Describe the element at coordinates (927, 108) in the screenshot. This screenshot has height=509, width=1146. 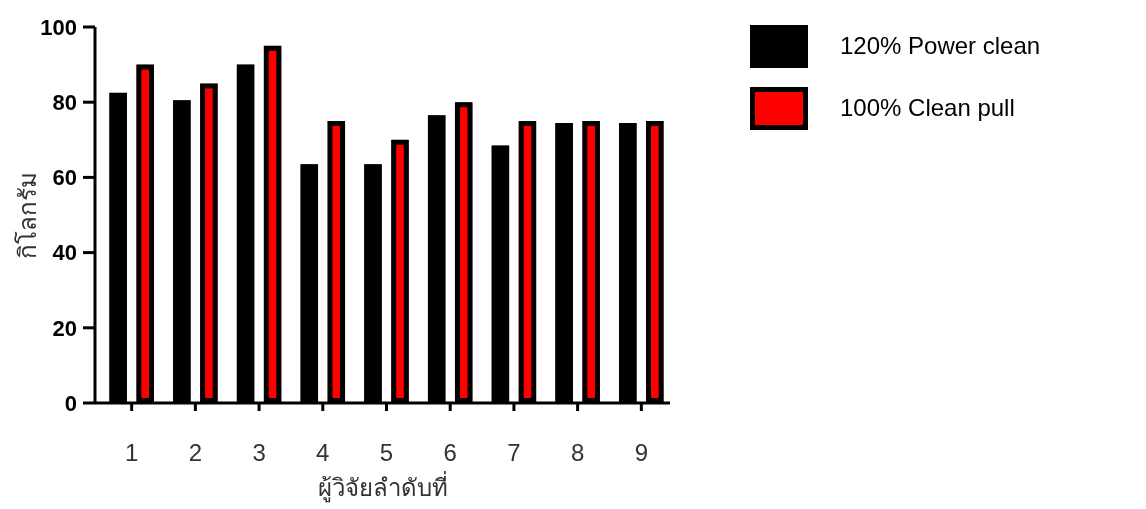
I see `legend-label: 100% Clean pull` at that location.